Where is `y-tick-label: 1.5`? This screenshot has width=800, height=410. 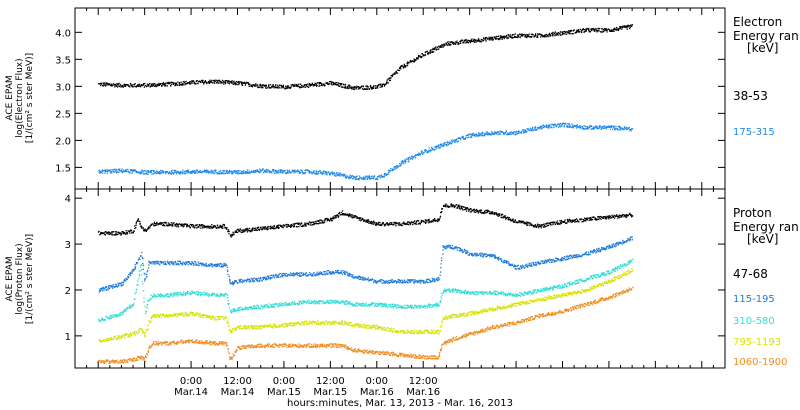 y-tick-label: 1.5 is located at coordinates (63, 168).